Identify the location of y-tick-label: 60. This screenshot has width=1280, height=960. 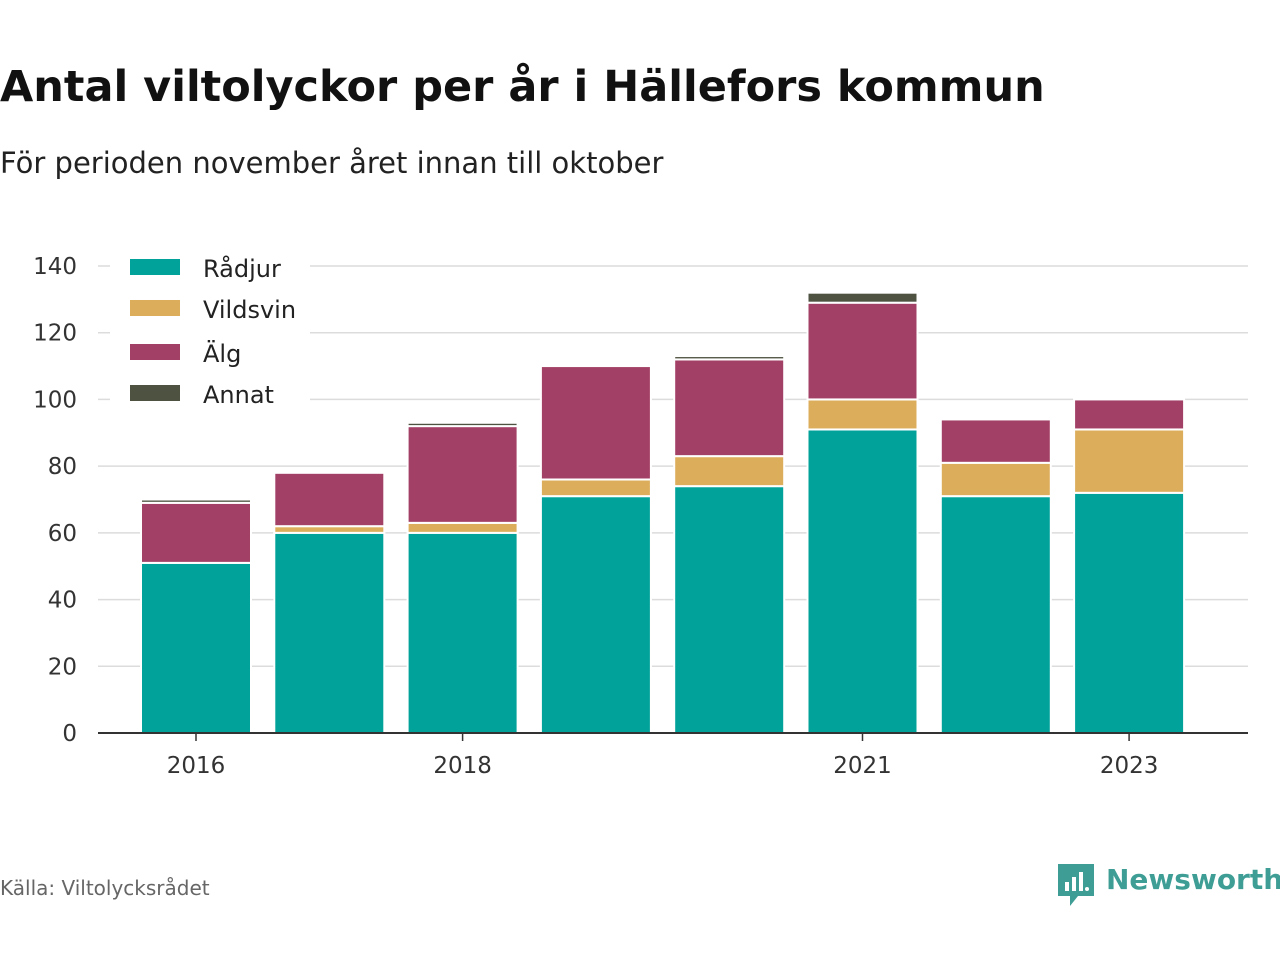
(62, 534).